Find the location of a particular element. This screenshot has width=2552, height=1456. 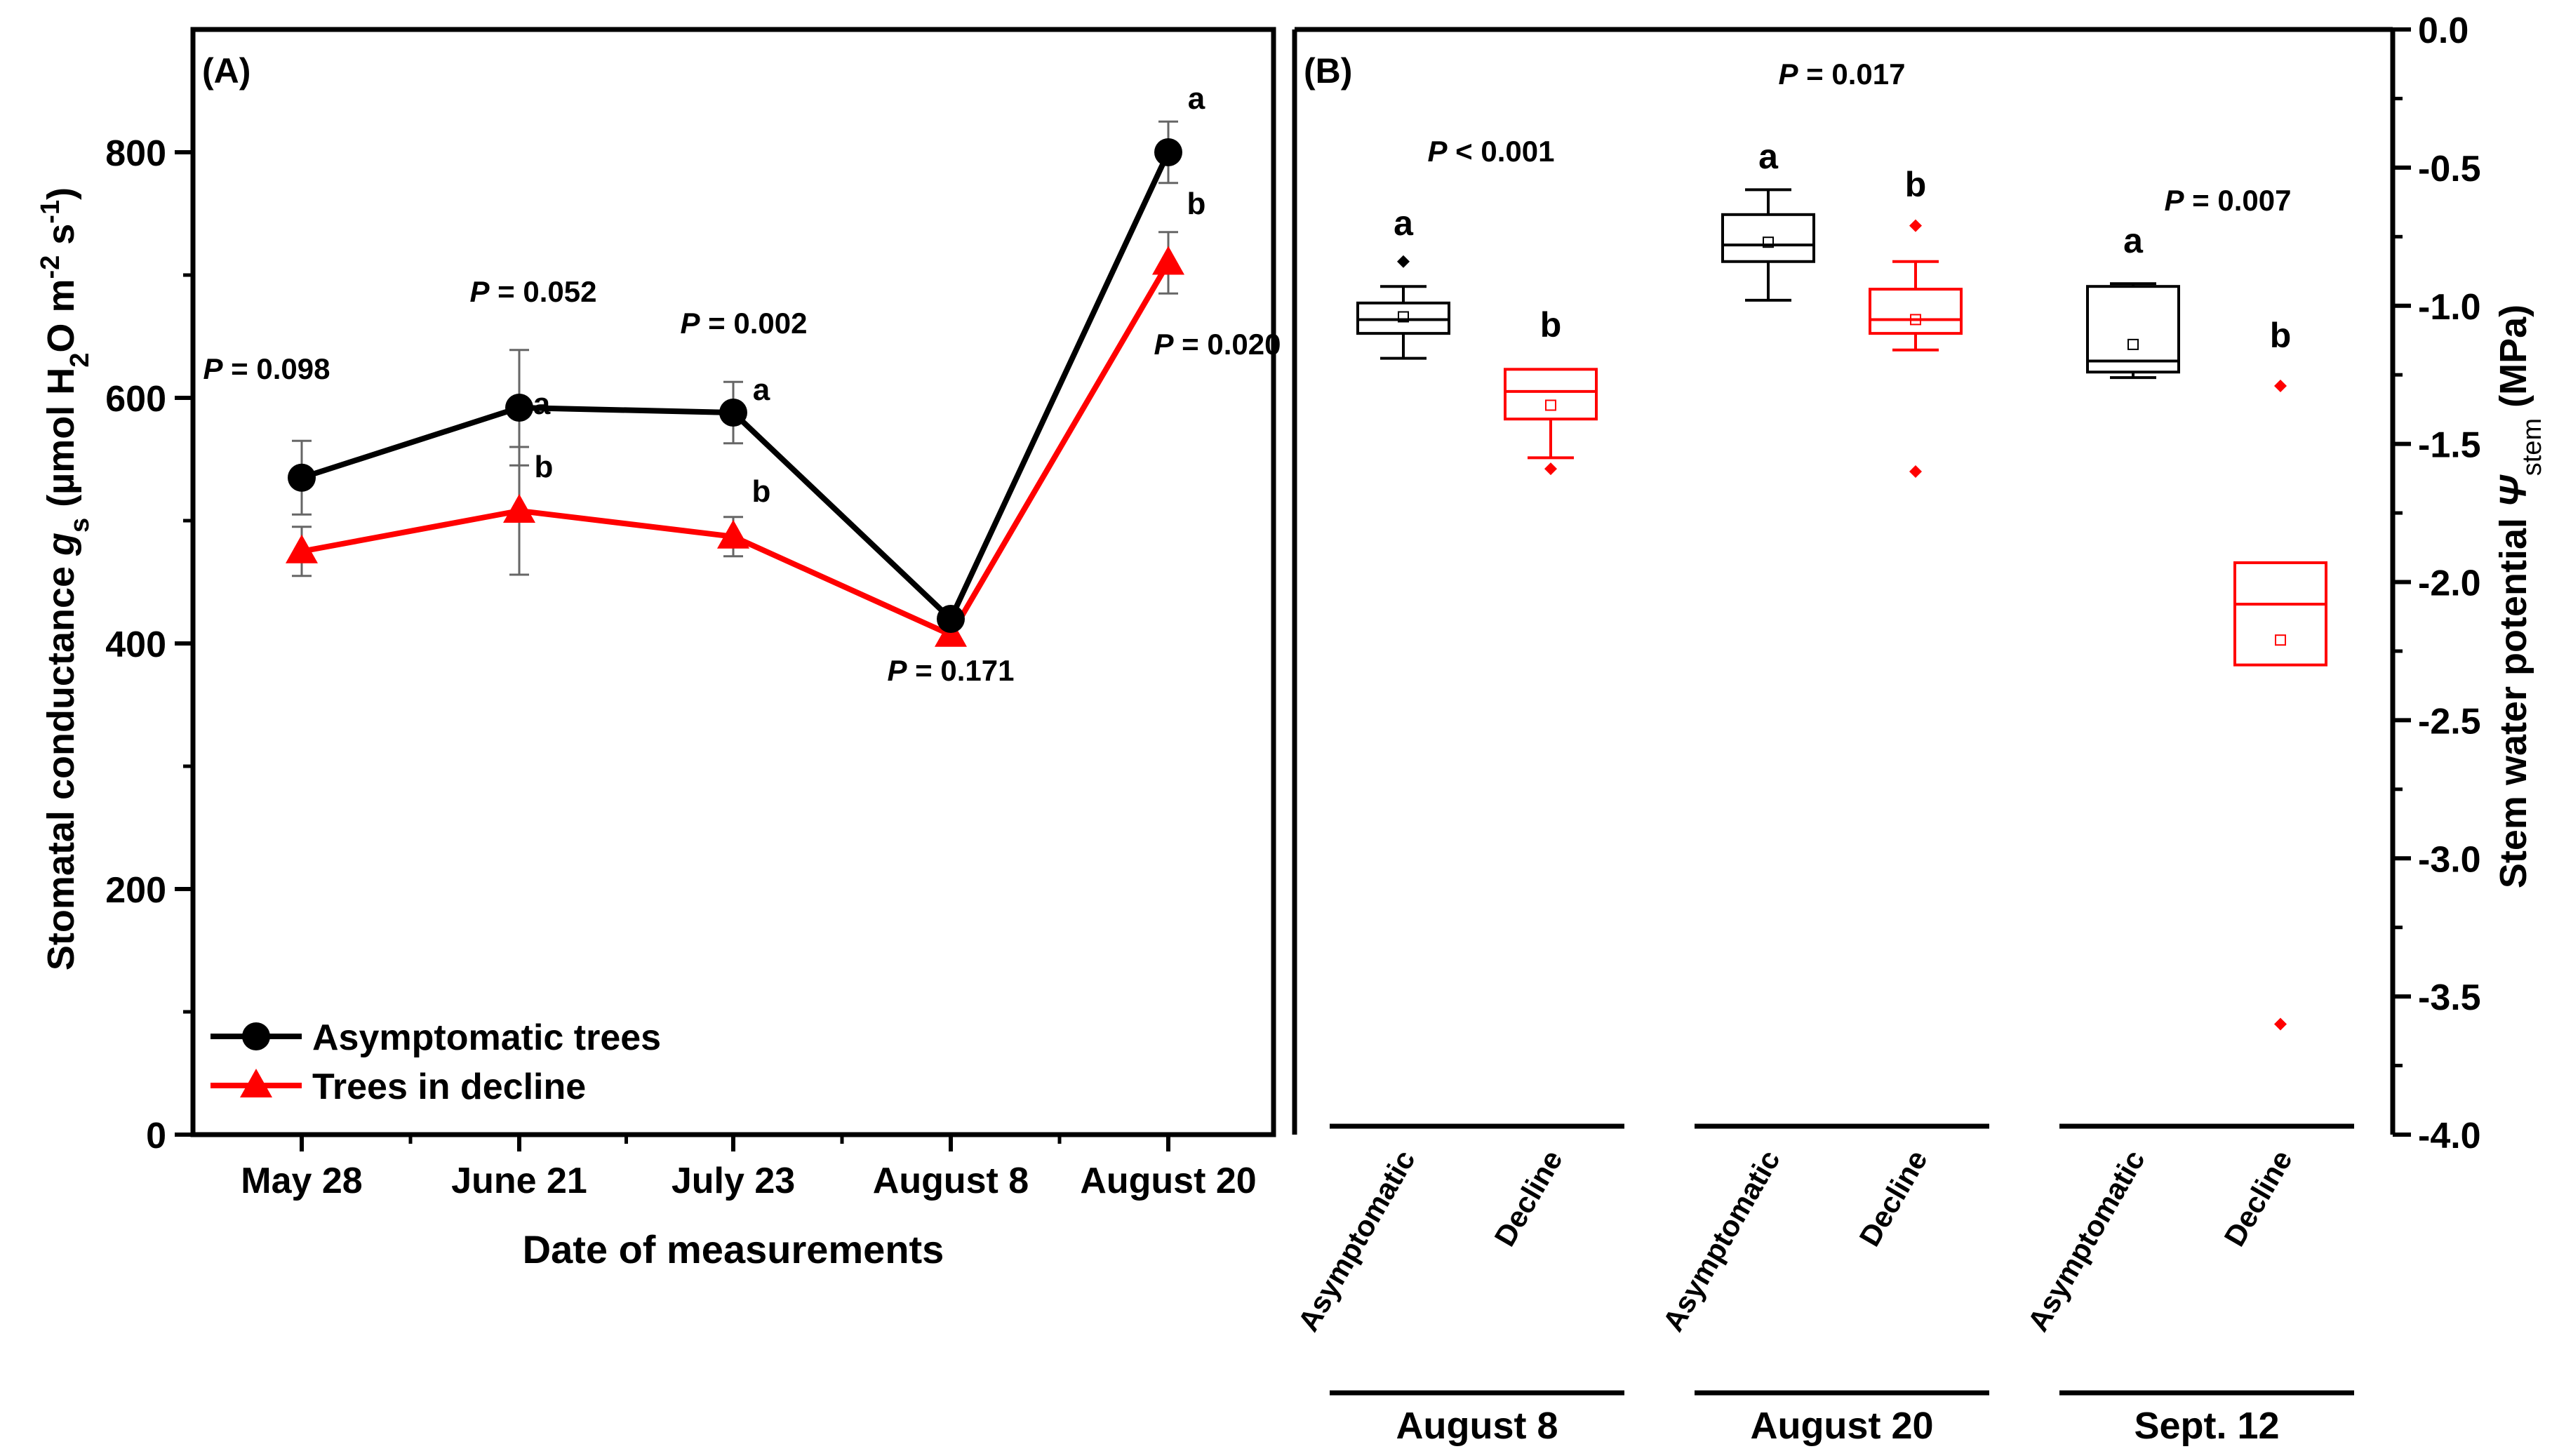

panel-b-y-tick-label: -4.0 is located at coordinates (2449, 1136).